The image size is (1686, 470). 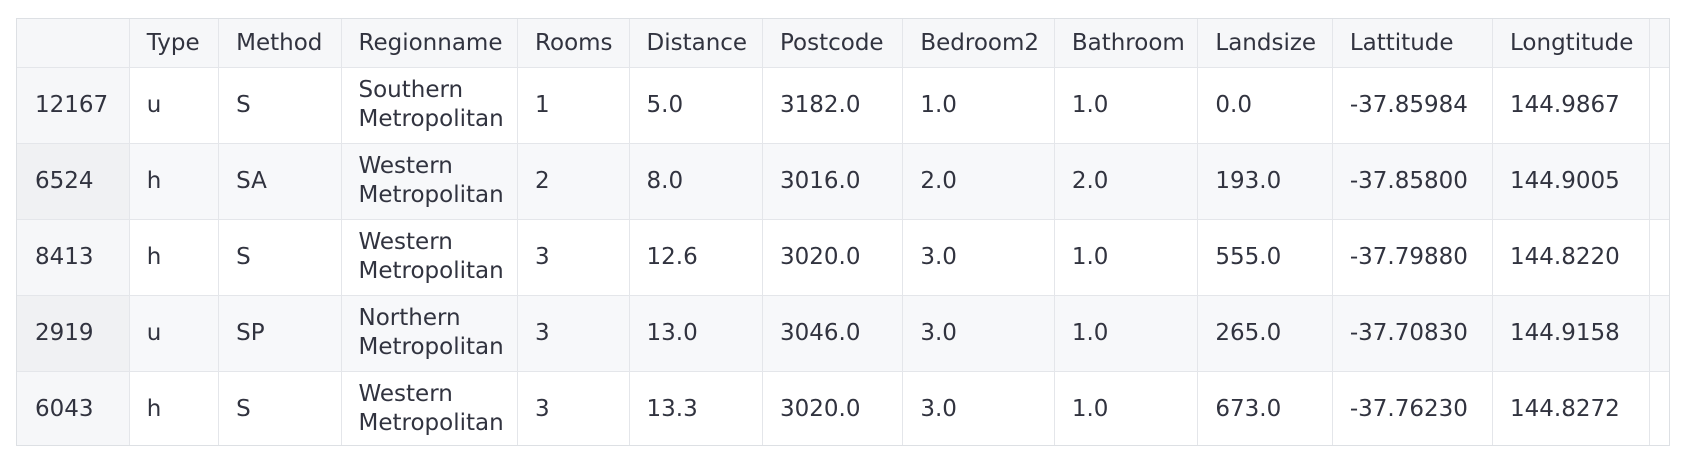 I want to click on row-index: 12167, so click(x=73, y=105).